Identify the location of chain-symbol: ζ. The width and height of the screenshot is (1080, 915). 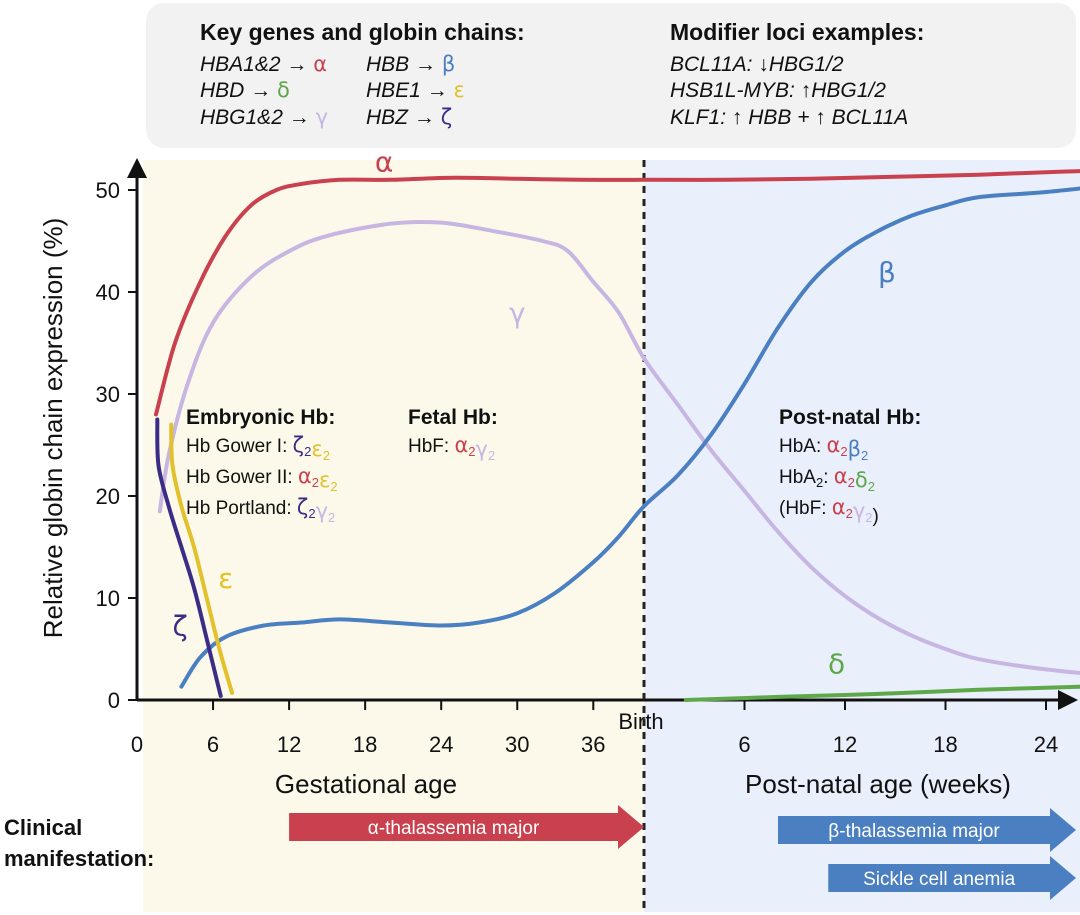
(446, 117).